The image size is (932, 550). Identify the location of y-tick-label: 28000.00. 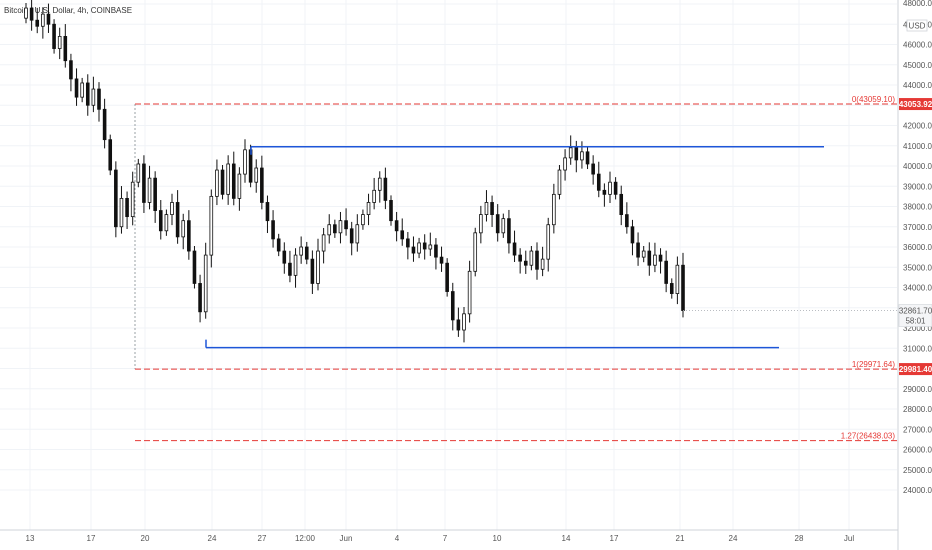
(917, 409).